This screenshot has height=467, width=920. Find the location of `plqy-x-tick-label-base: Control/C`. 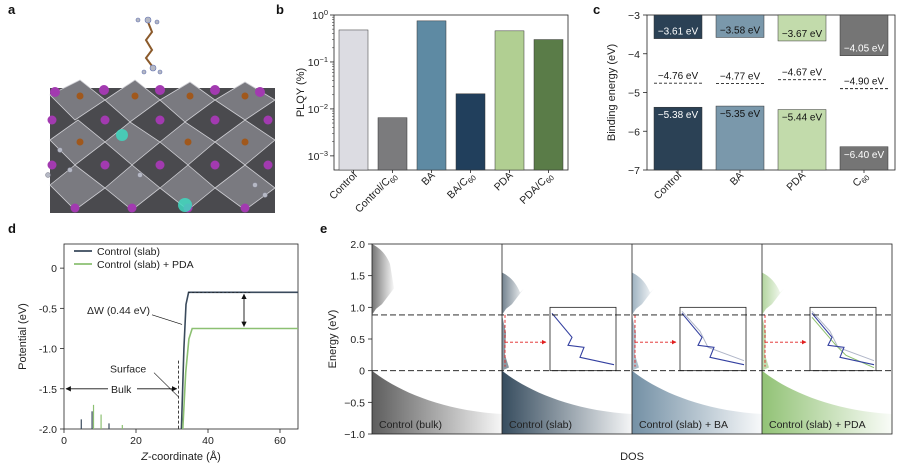

plqy-x-tick-label-base: Control/C is located at coordinates (373, 195).